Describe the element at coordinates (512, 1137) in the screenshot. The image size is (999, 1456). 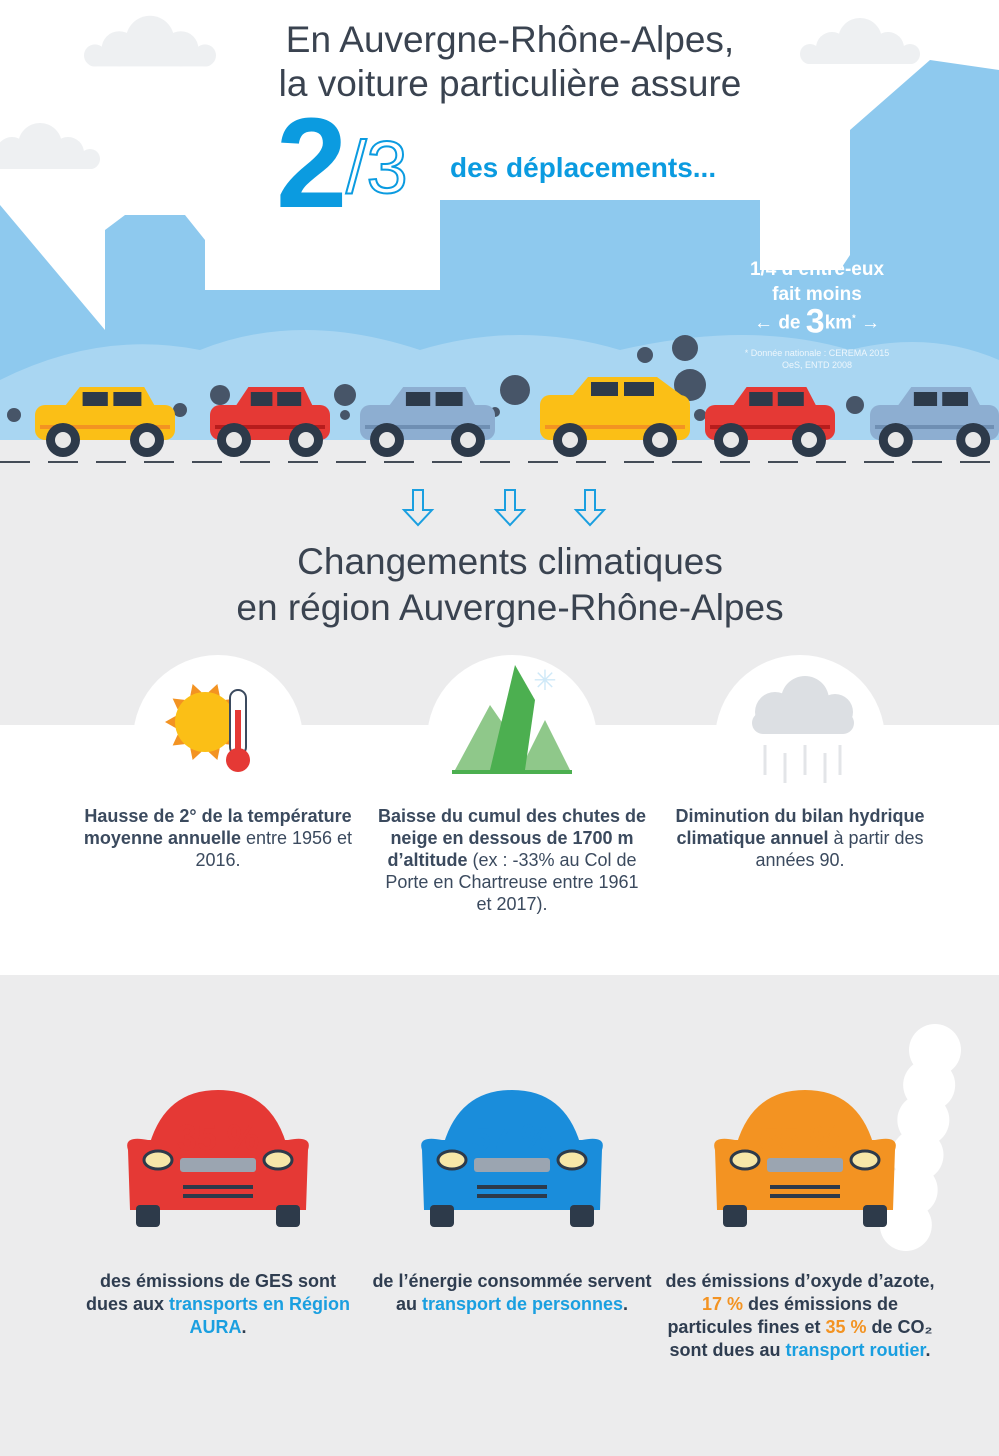
I see `percent: 57 %` at that location.